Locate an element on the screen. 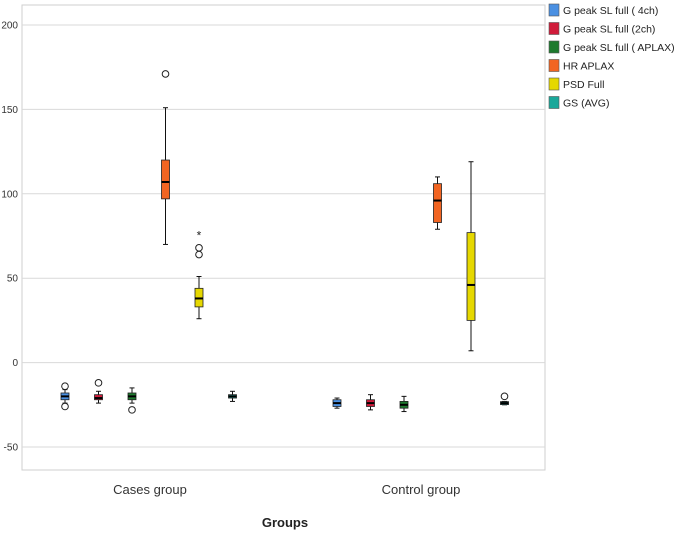 This screenshot has height=534, width=685. y-tick-label: 100 is located at coordinates (9, 194).